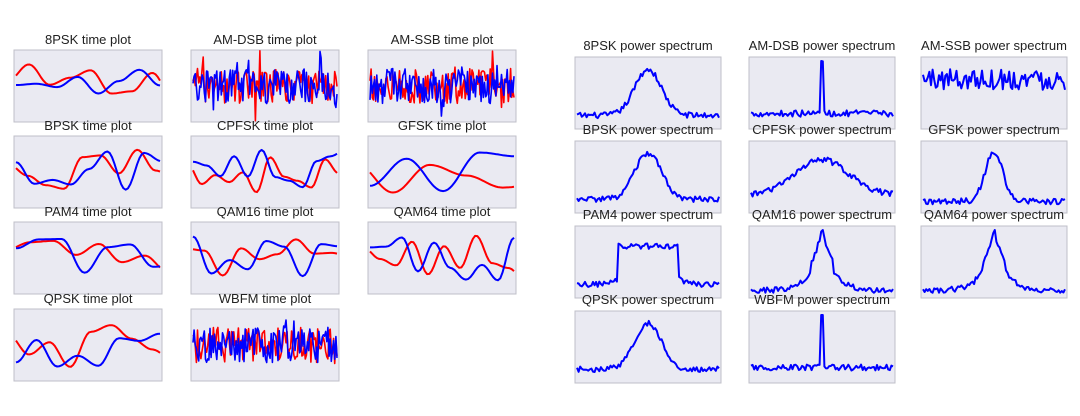 The image size is (1080, 416). I want to click on subplot: BPSK power spectrum, so click(648, 168).